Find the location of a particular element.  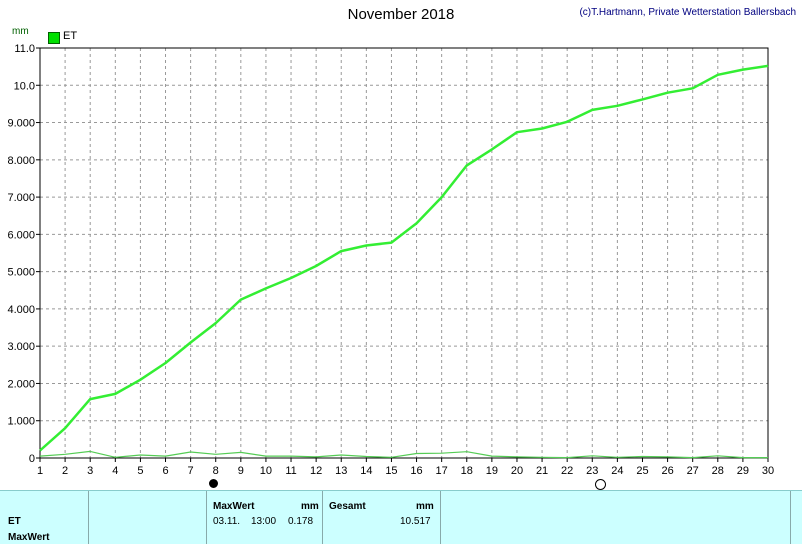

x-tick-label: 24 is located at coordinates (617, 471).